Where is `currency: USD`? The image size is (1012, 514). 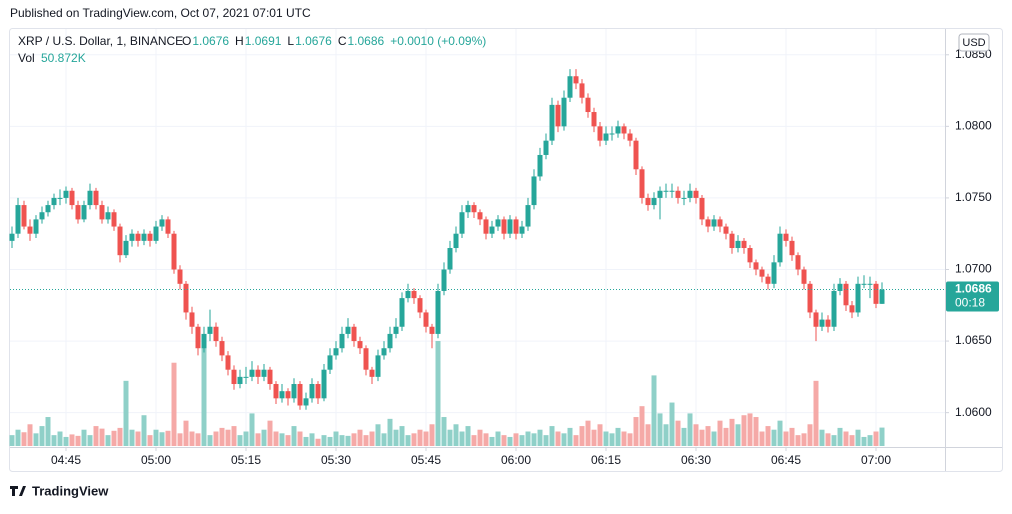
currency: USD is located at coordinates (973, 43).